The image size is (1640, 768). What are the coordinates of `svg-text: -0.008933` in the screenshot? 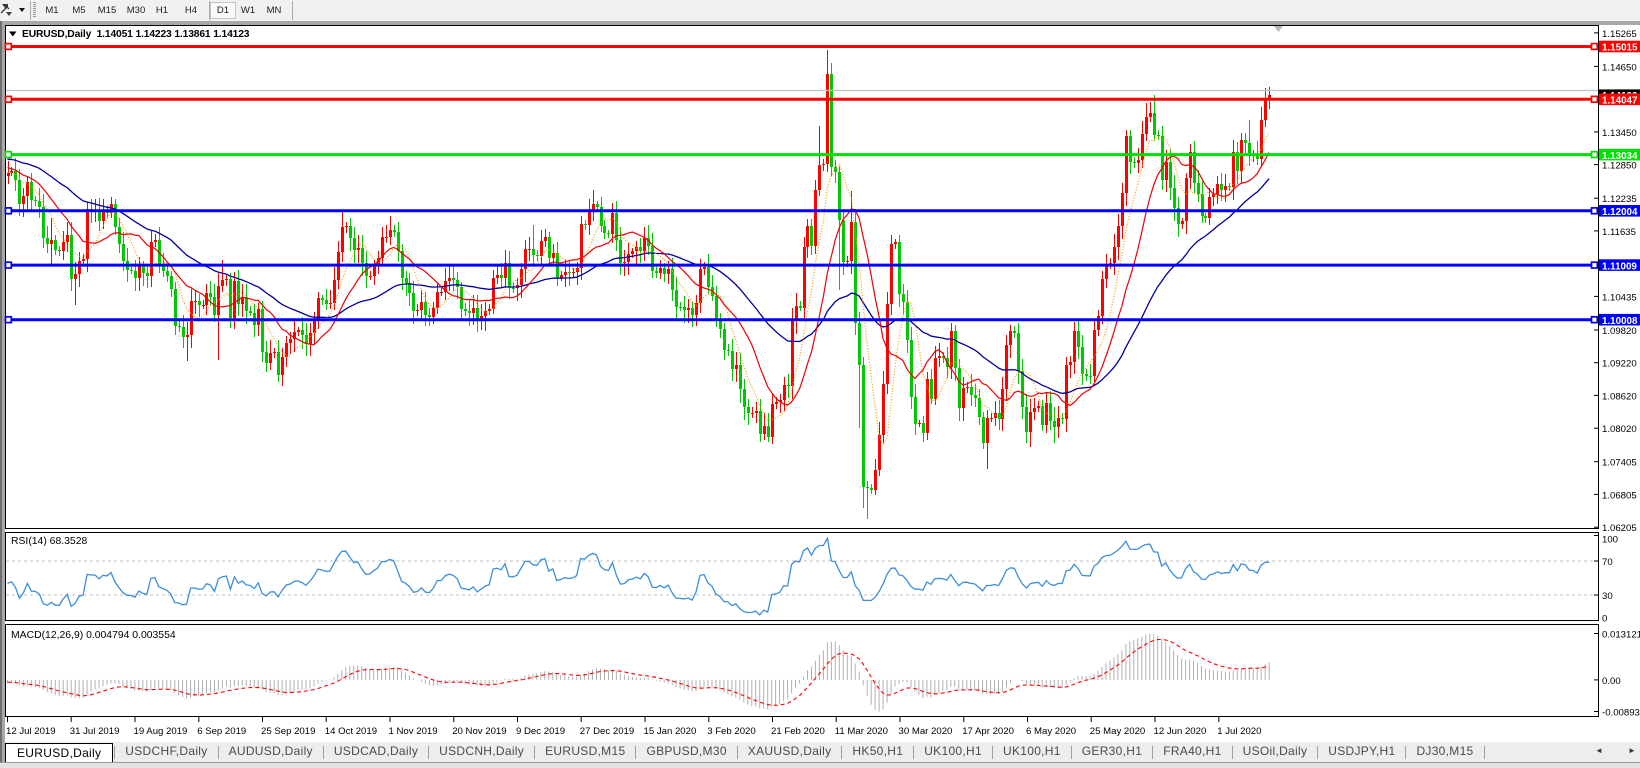 It's located at (1621, 713).